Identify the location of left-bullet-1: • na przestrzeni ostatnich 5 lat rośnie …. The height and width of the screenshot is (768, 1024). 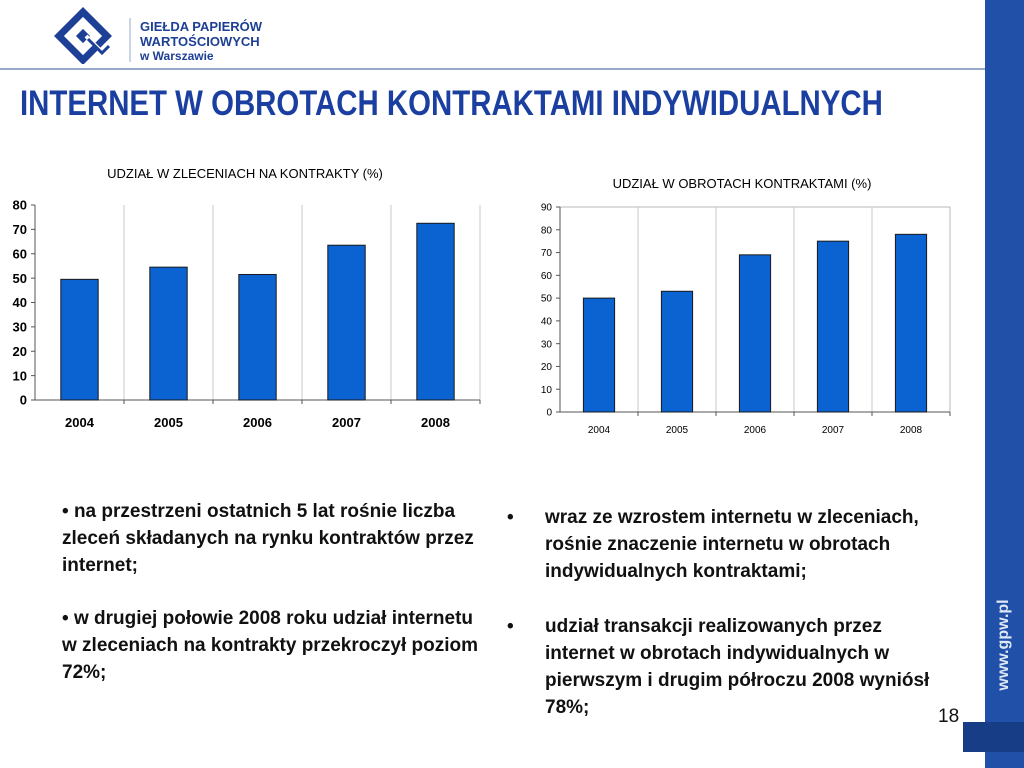
(272, 538).